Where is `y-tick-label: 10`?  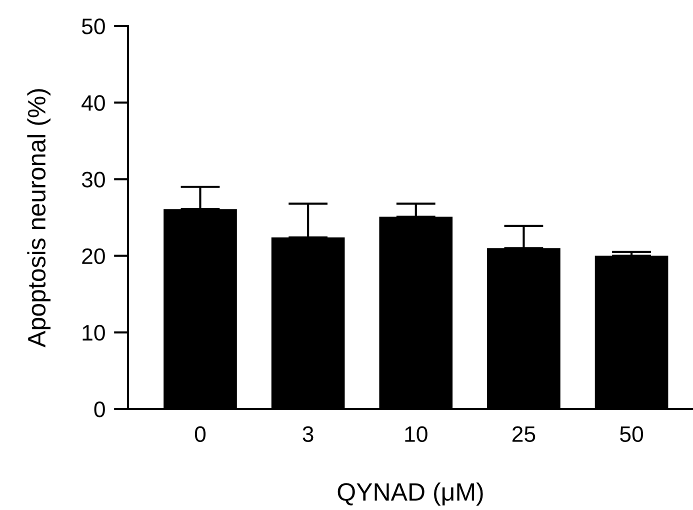 y-tick-label: 10 is located at coordinates (93, 332).